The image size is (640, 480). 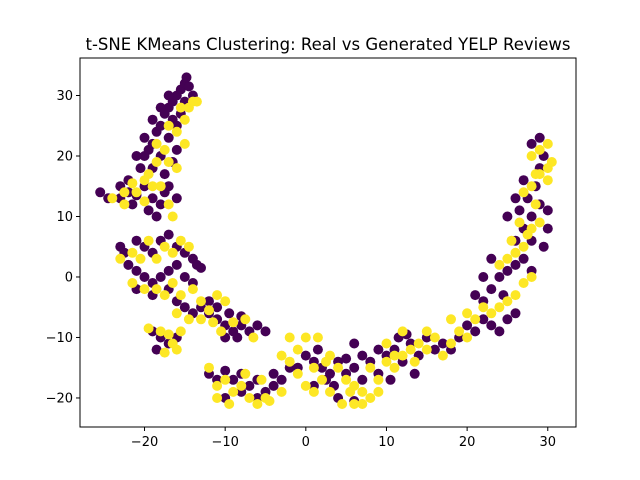 What do you see at coordinates (386, 442) in the screenshot?
I see `x-tick-label: 10` at bounding box center [386, 442].